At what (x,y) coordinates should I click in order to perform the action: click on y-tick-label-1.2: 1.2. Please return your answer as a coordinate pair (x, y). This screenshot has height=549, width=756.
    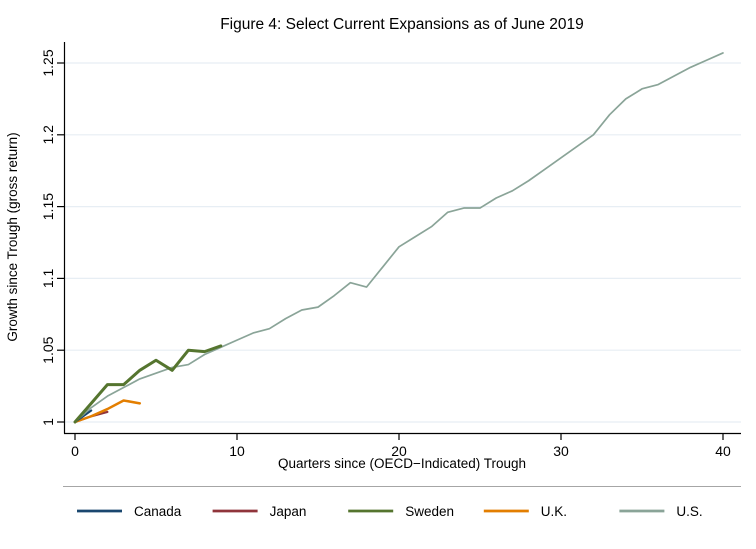
    Looking at the image, I should click on (48, 135).